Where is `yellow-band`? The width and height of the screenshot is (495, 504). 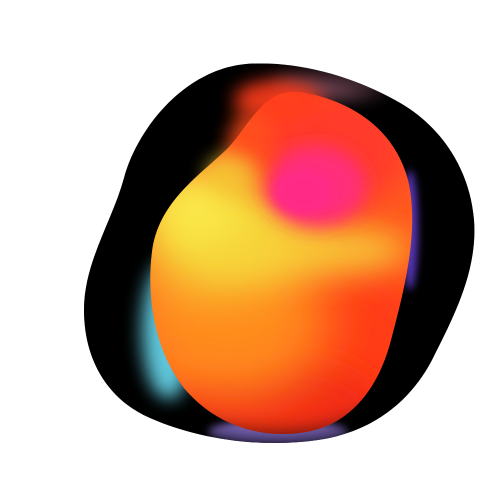 yellow-band is located at coordinates (300, 250).